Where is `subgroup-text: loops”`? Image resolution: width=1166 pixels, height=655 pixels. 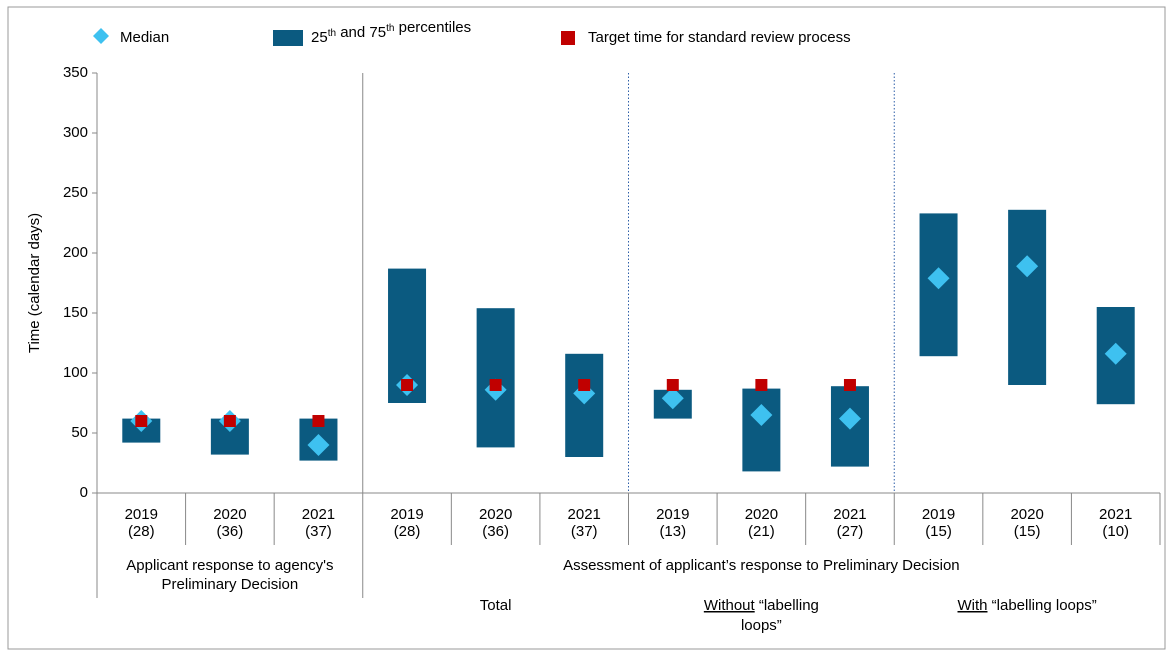 subgroup-text: loops” is located at coordinates (761, 625).